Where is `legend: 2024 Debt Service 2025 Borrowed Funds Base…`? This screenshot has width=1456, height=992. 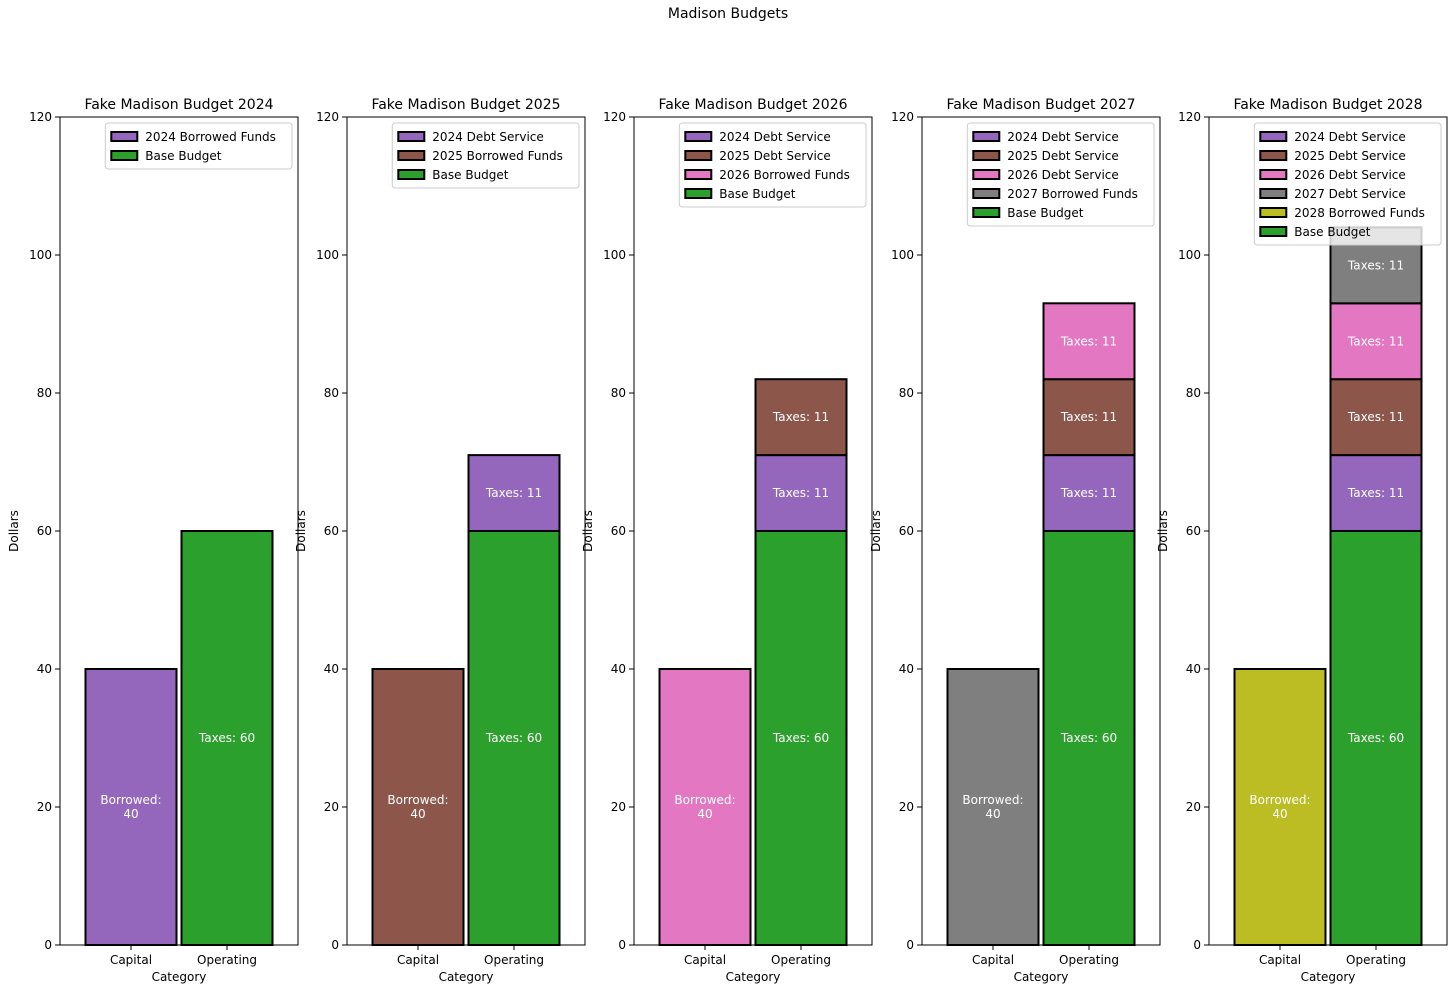
legend: 2024 Debt Service 2025 Borrowed Funds Base… is located at coordinates (485, 155).